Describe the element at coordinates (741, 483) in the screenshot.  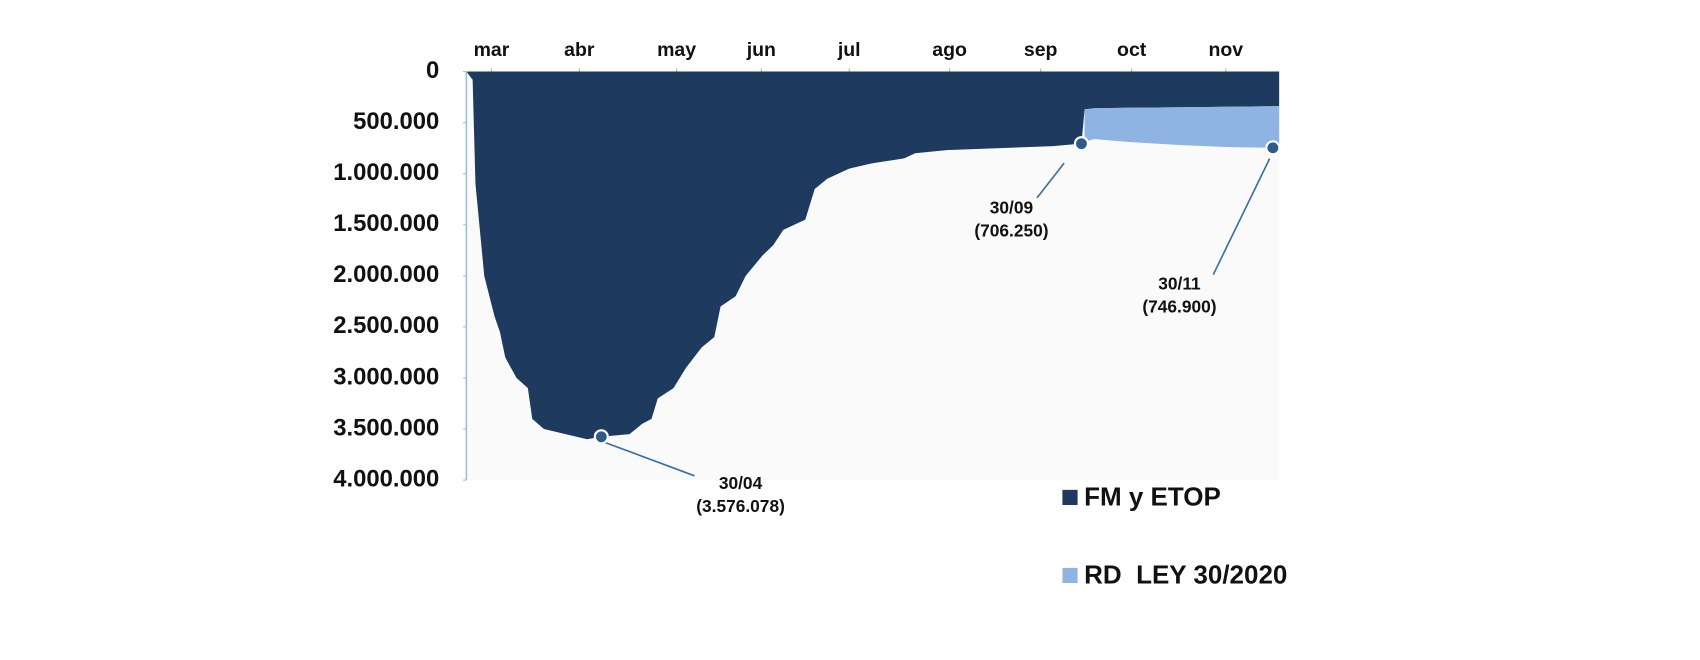
I see `annotation-text: 30/04` at that location.